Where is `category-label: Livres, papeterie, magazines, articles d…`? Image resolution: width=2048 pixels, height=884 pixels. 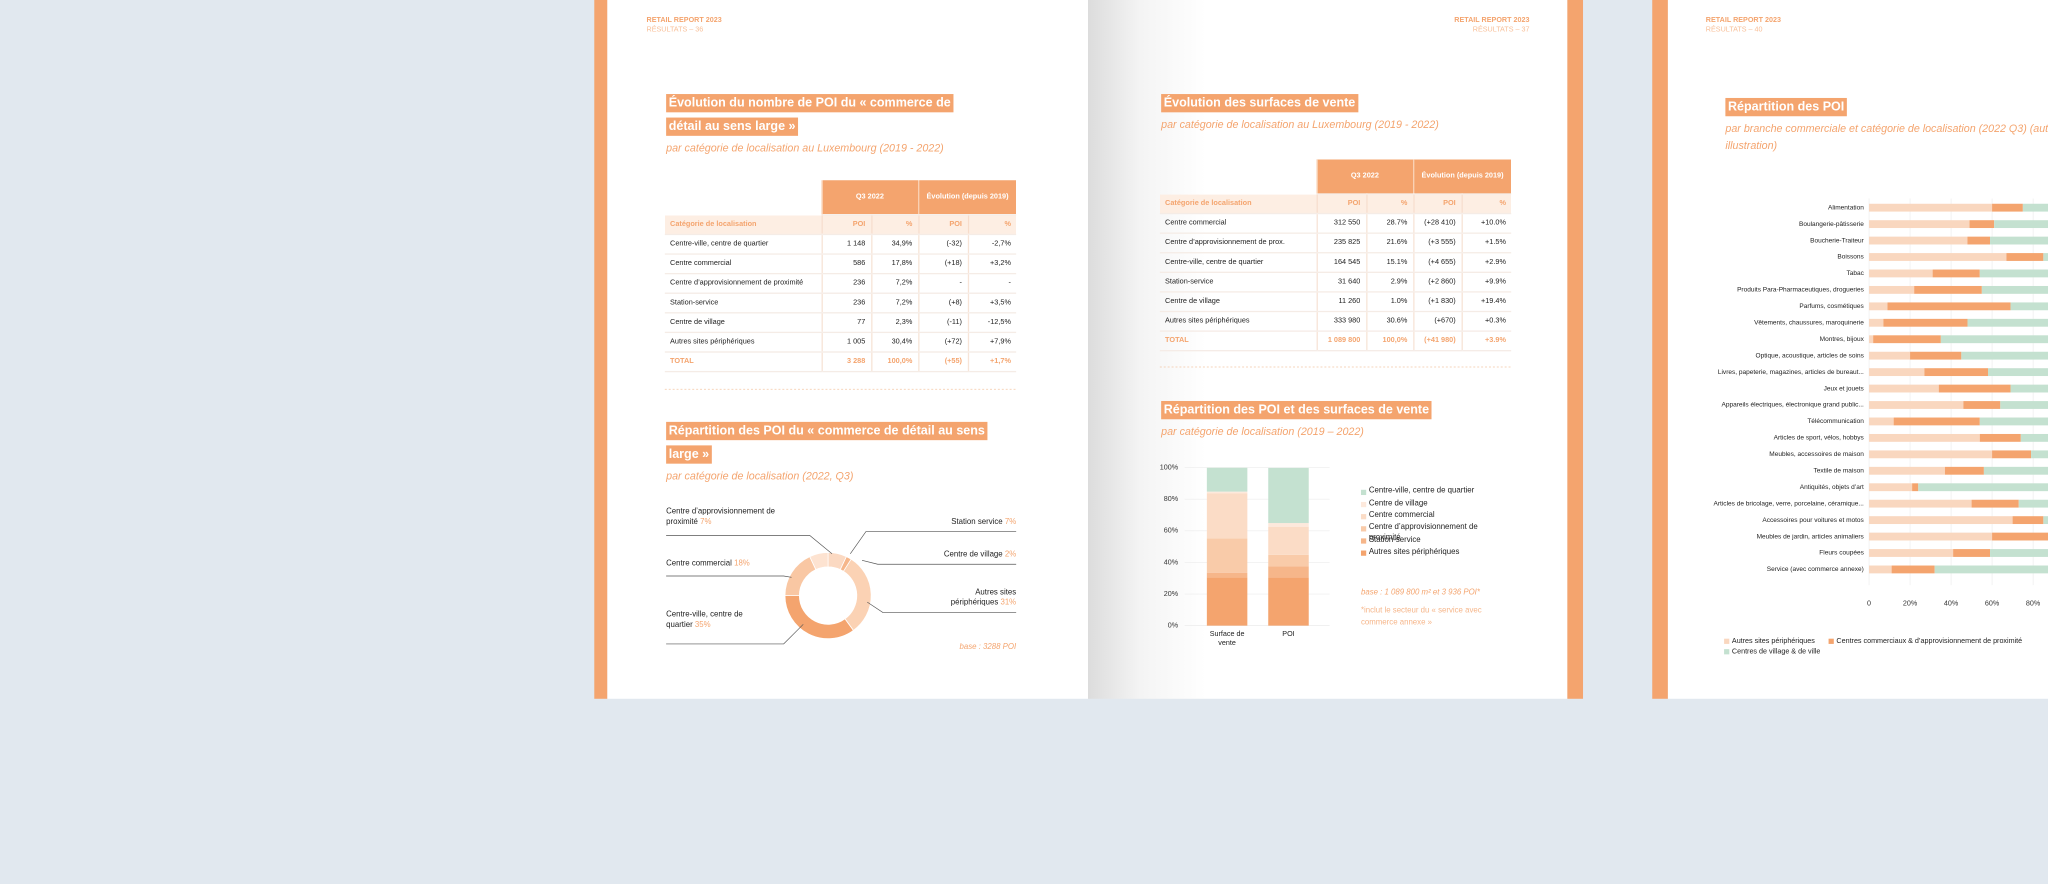 category-label: Livres, papeterie, magazines, articles d… is located at coordinates (1791, 372).